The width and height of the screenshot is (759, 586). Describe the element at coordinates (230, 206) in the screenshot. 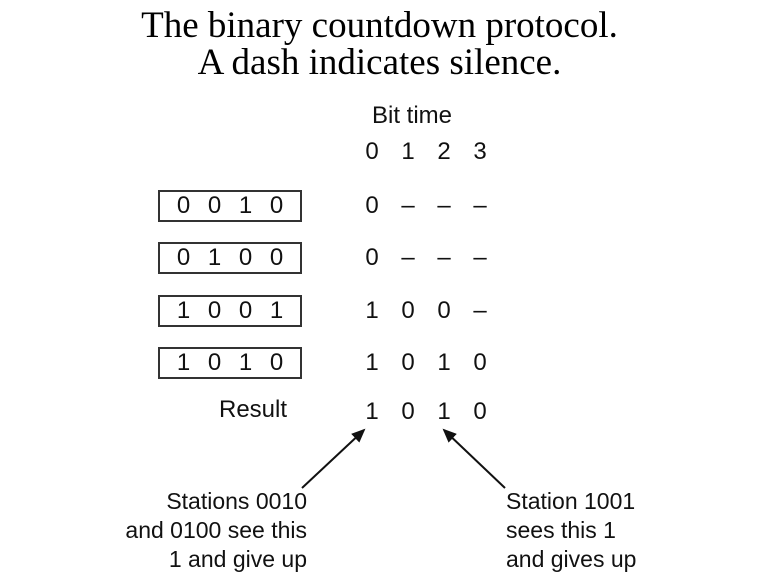

I see `station-address-box-1: 0 0 1 0` at that location.